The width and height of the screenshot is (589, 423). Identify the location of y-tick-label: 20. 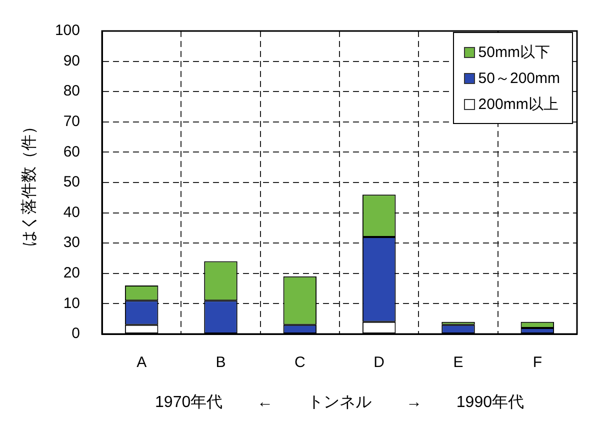
(71, 273).